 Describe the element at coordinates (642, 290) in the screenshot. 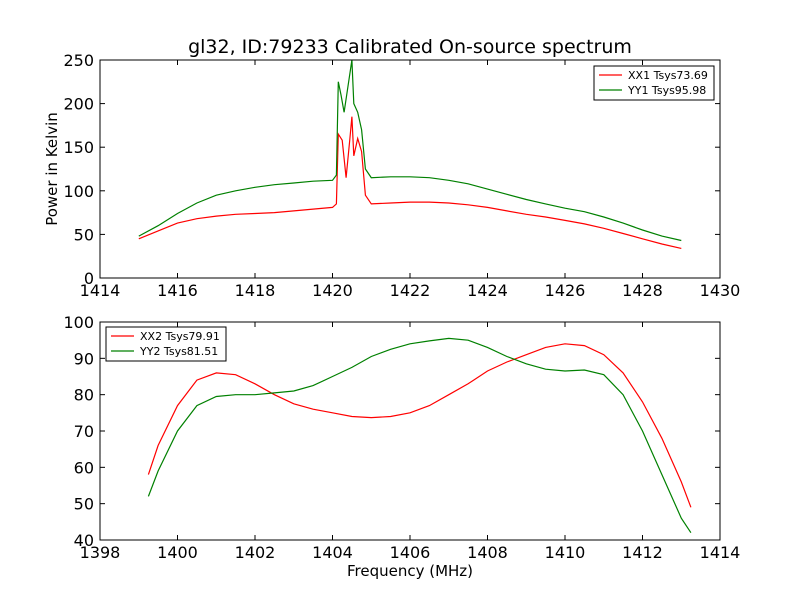

I see `x-tick-label: 1428` at that location.